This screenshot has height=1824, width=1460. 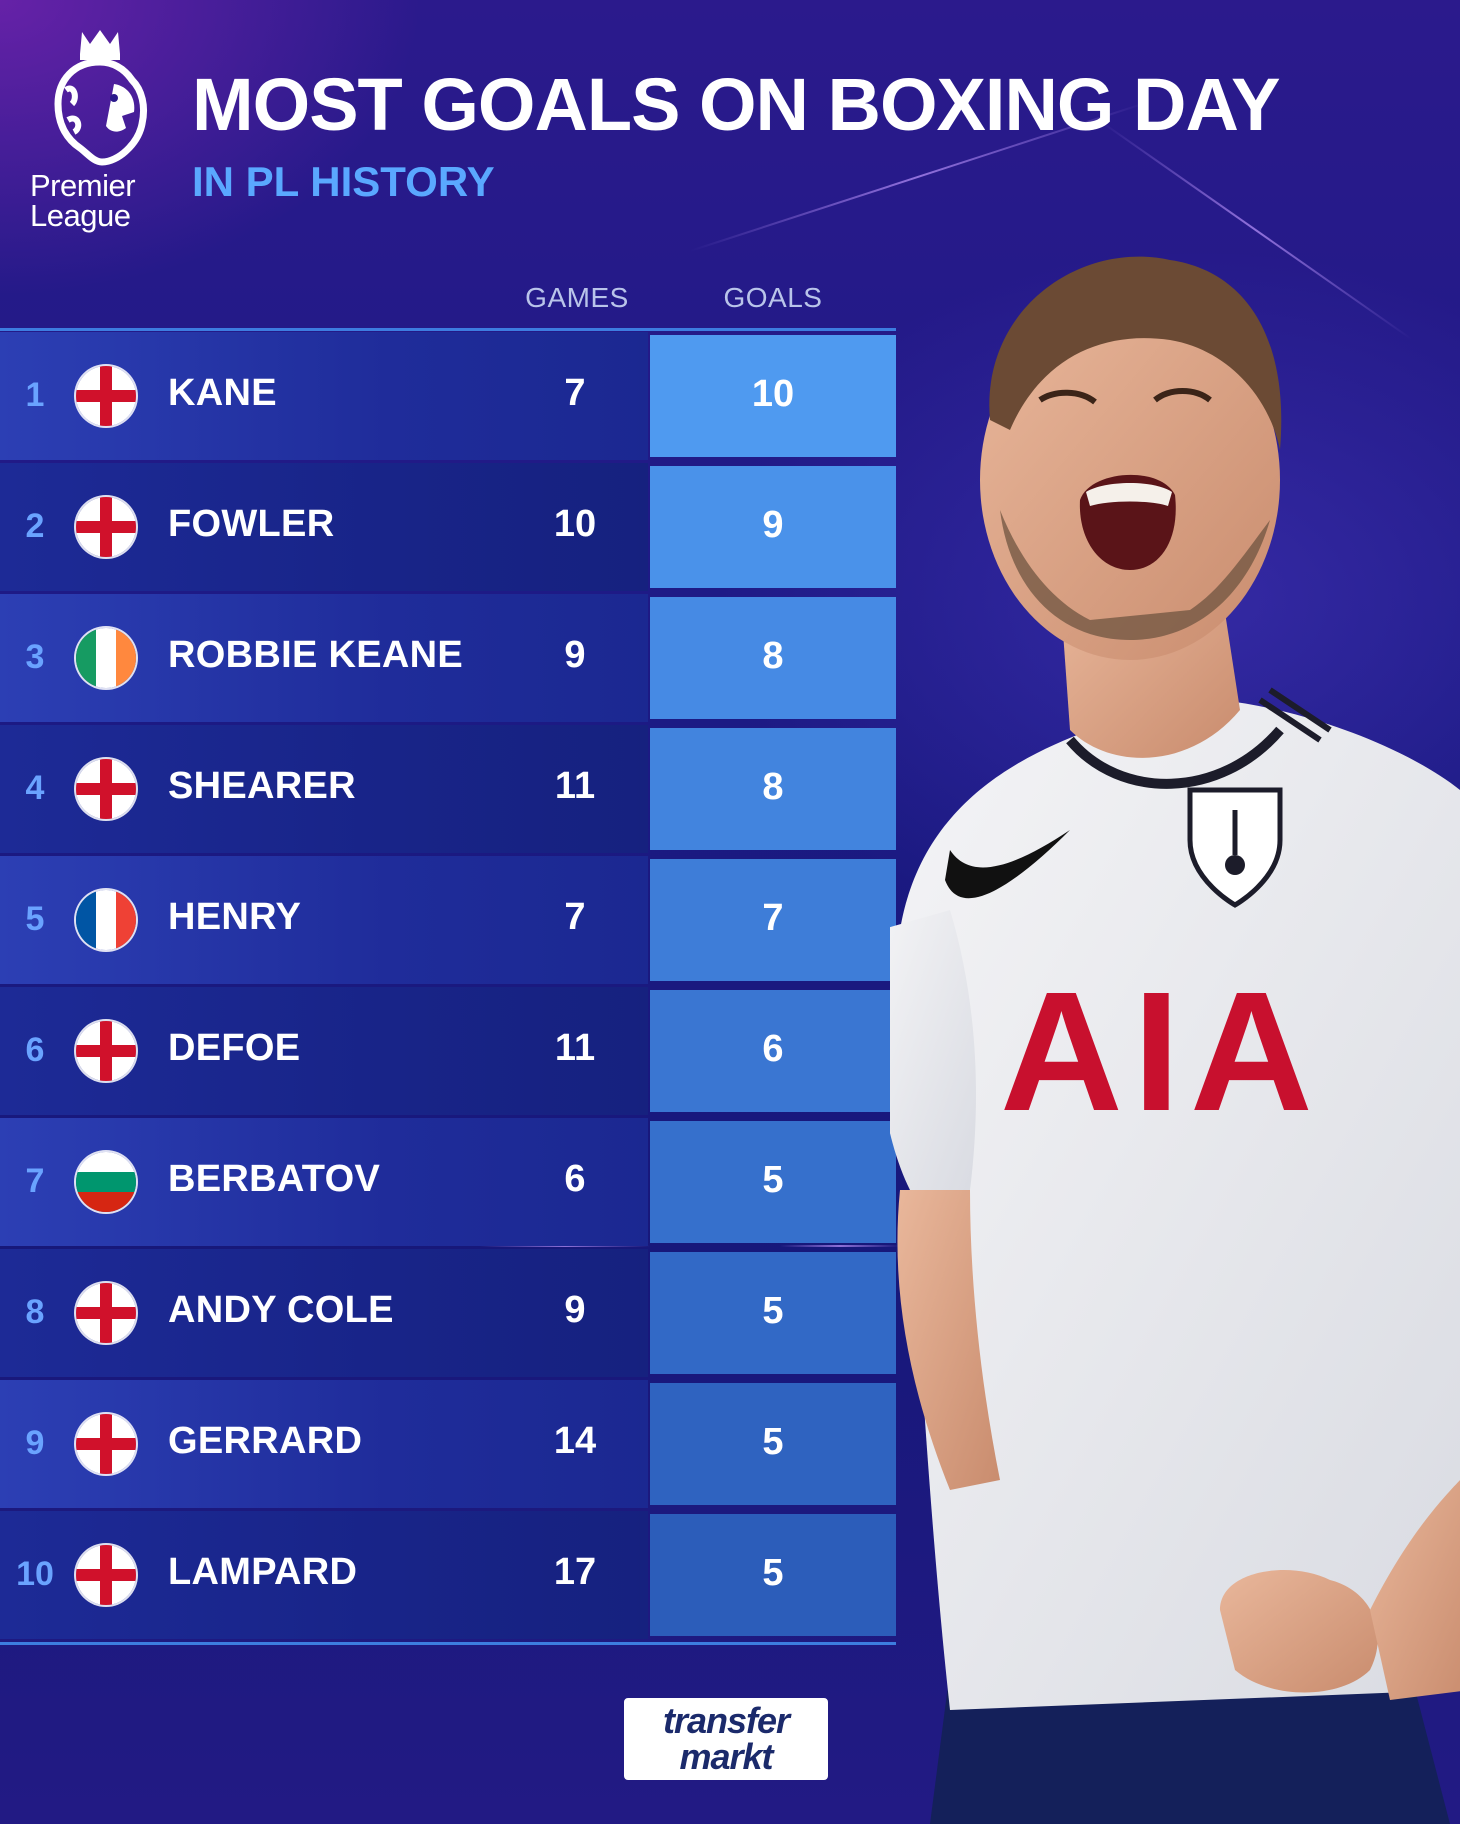 What do you see at coordinates (263, 1572) in the screenshot?
I see `player-name: LAMPARD` at bounding box center [263, 1572].